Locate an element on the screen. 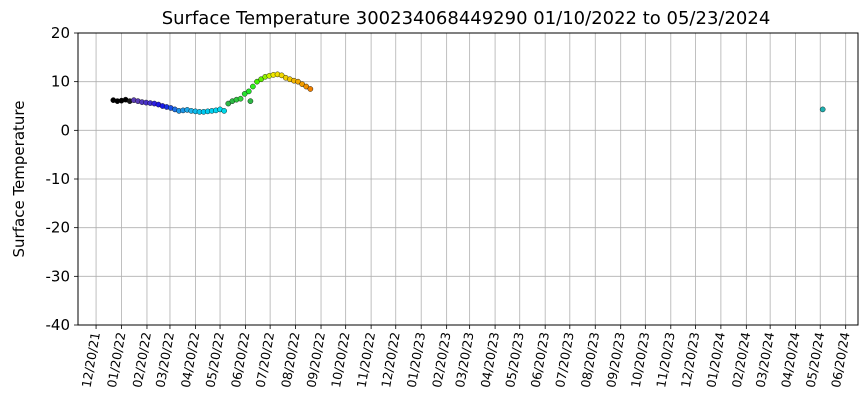 The image size is (863, 408). y-tick-label: 10 is located at coordinates (60, 82).